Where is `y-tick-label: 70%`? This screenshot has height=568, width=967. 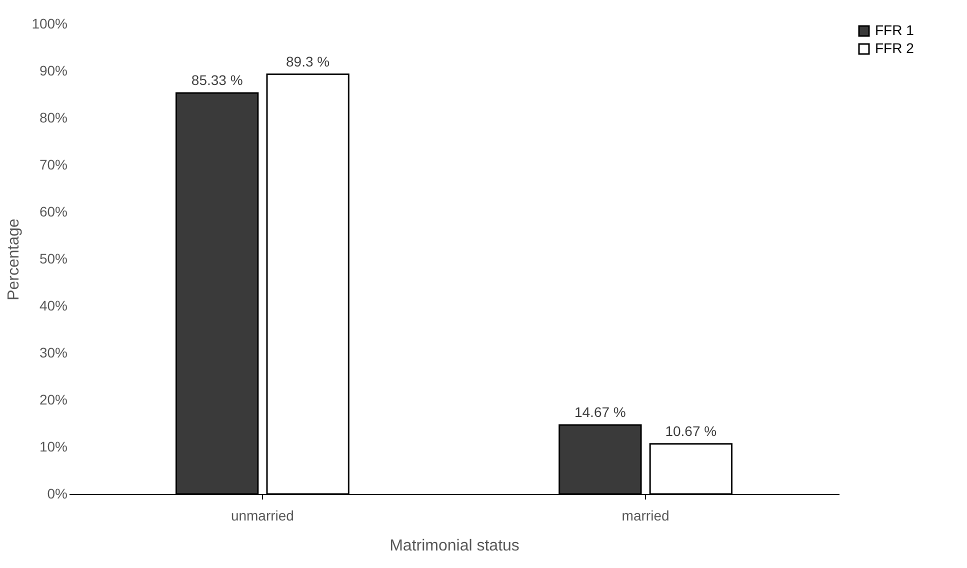
y-tick-label: 70% is located at coordinates (53, 164).